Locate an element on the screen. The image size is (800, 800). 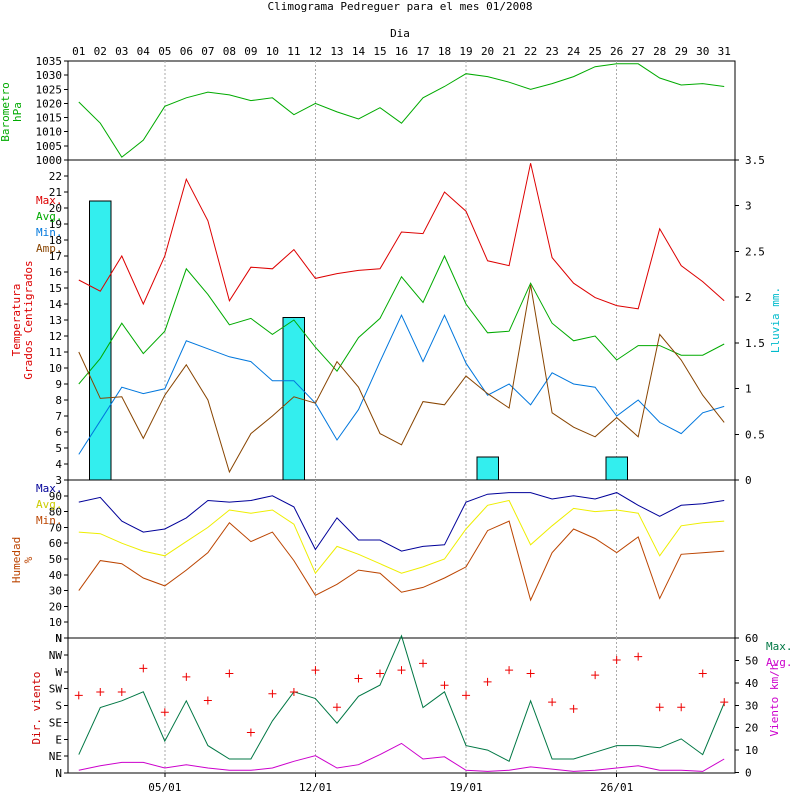
temp-avg-line is located at coordinates (401, 319).